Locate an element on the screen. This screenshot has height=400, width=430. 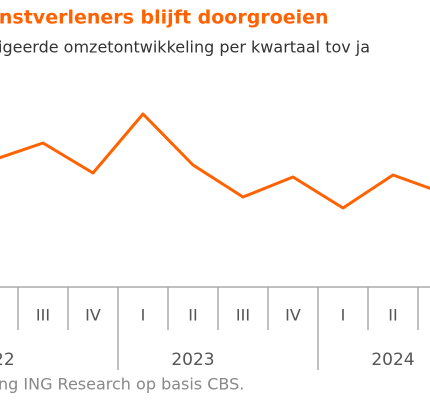
year-label: 2024 is located at coordinates (392, 360).